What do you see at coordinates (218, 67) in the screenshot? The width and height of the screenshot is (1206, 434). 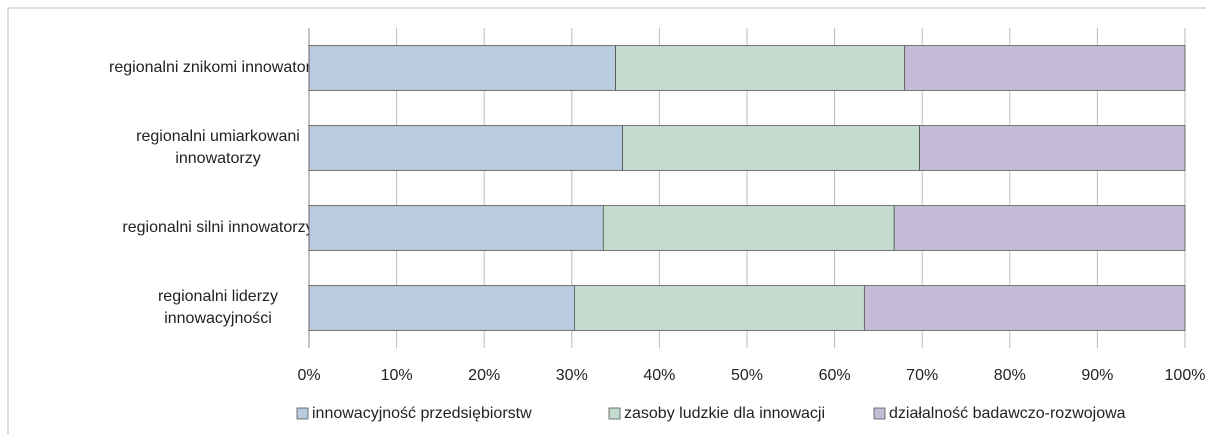 I see `y-tick-label: regionalni znikomi innowatorzy` at bounding box center [218, 67].